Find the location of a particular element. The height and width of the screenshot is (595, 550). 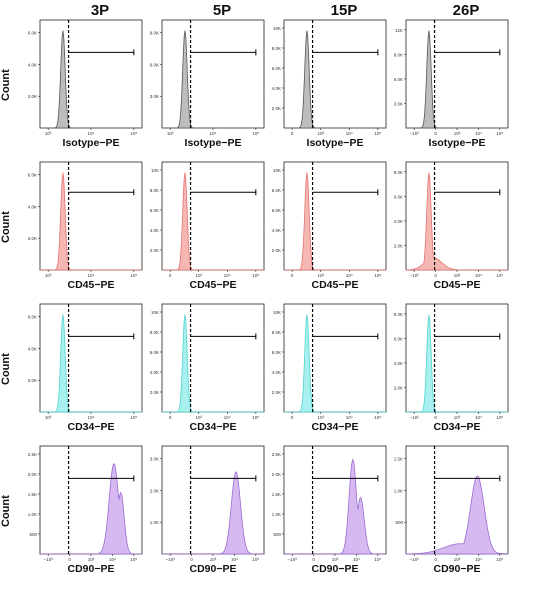

panel-cd34-15p-ytick-label: 2.0K is located at coordinates (276, 392).